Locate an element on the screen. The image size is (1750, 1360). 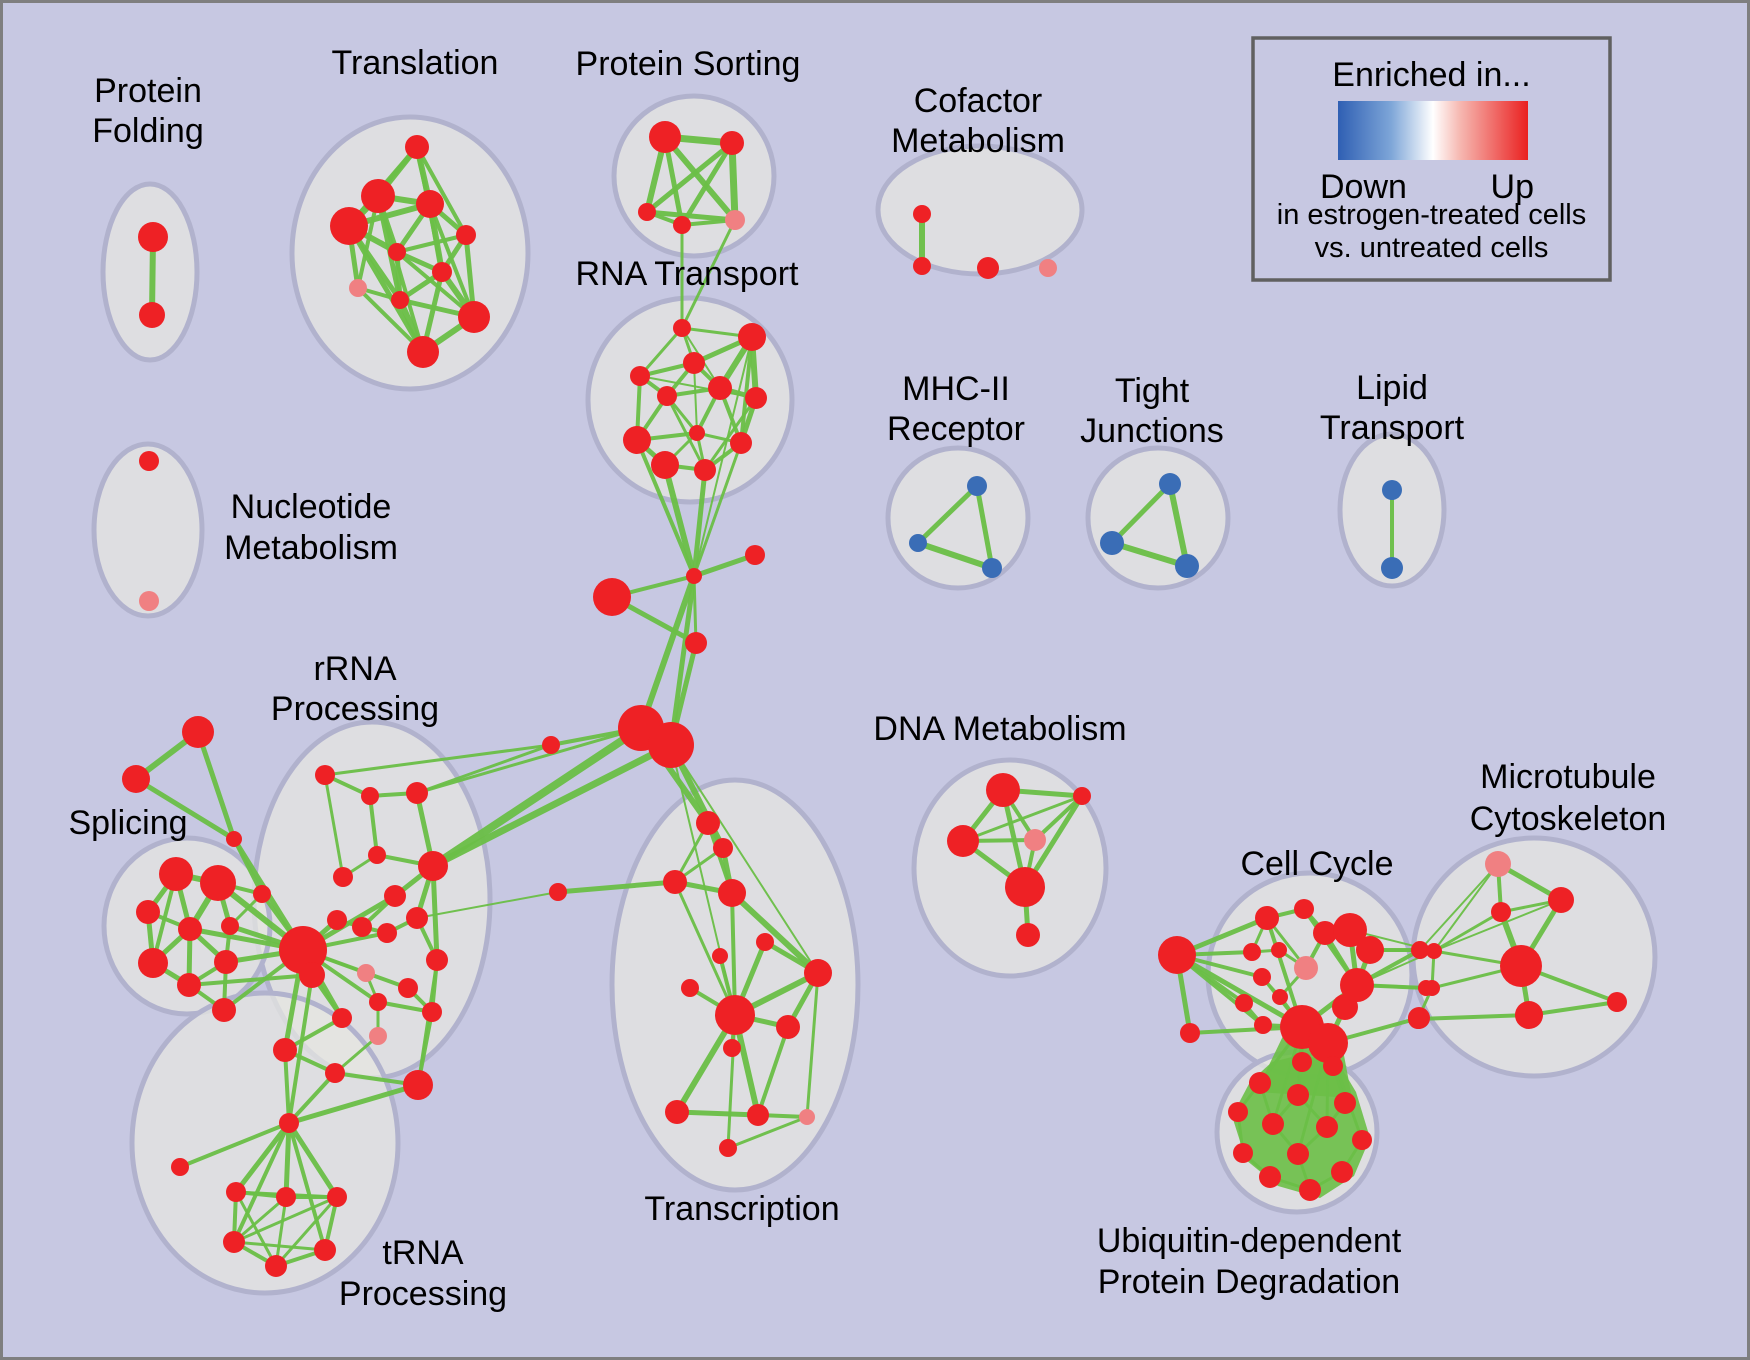
network-node-rr4 is located at coordinates (377, 855).